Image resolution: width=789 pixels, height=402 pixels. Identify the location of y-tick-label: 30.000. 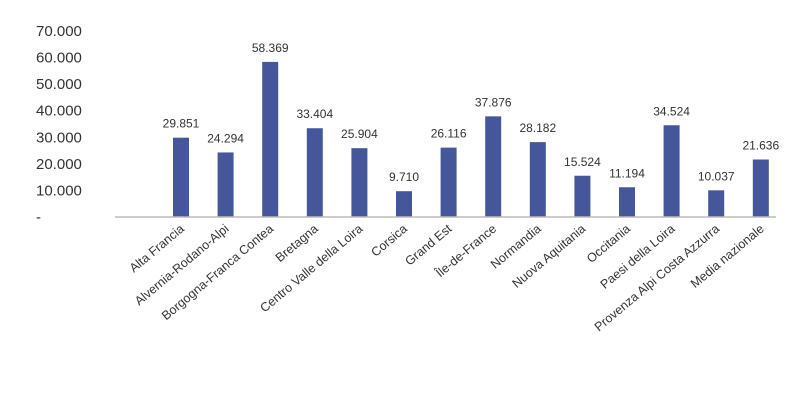
(59, 137).